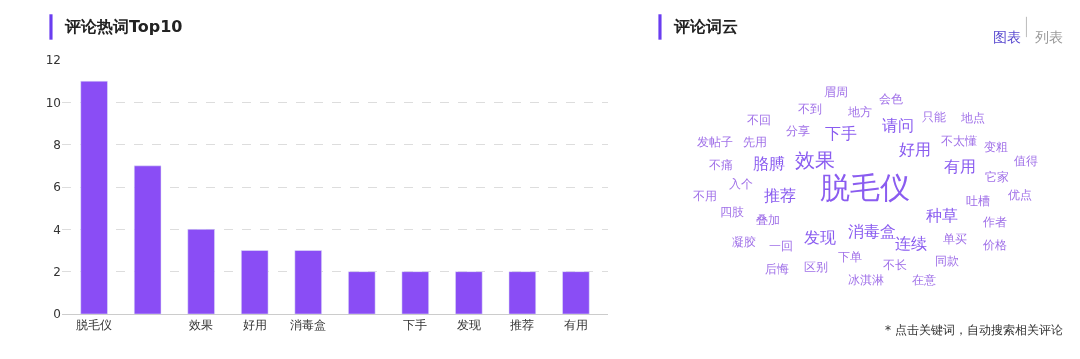  I want to click on text: 列表, so click(1049, 37).